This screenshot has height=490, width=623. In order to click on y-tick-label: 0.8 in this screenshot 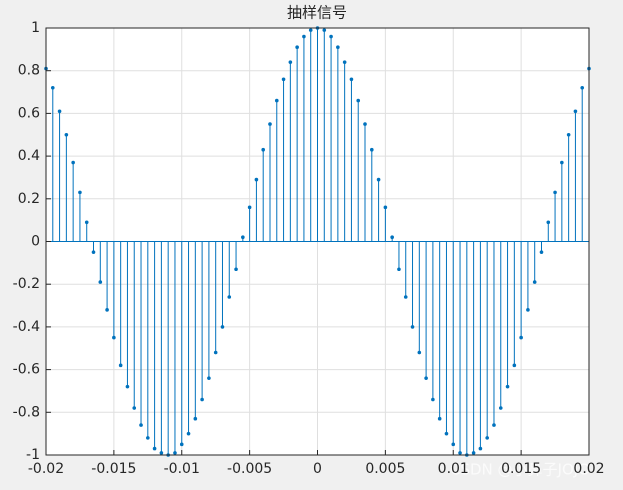, I will do `click(29, 71)`.